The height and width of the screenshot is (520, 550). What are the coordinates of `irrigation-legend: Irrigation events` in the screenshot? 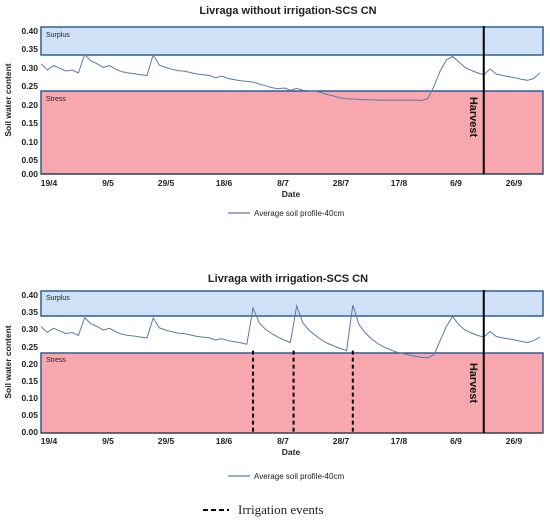 It's located at (263, 509).